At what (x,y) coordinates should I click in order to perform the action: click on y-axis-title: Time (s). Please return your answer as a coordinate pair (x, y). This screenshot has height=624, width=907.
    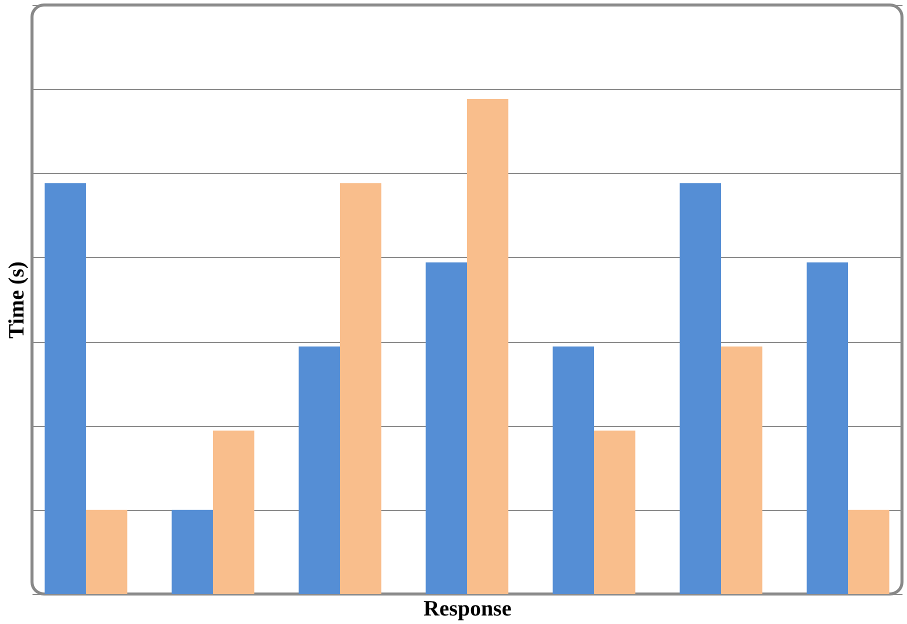
    Looking at the image, I should click on (16, 300).